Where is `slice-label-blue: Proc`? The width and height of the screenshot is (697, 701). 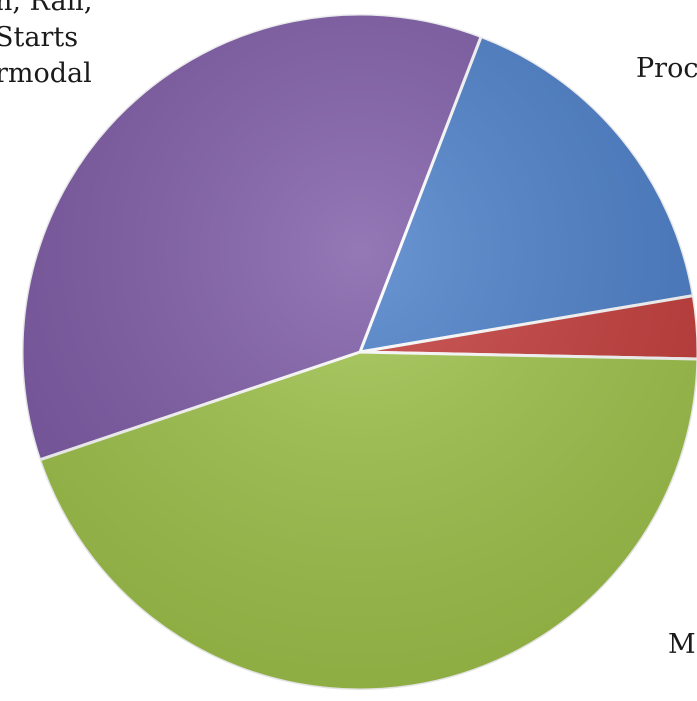
slice-label-blue: Proc is located at coordinates (666, 68).